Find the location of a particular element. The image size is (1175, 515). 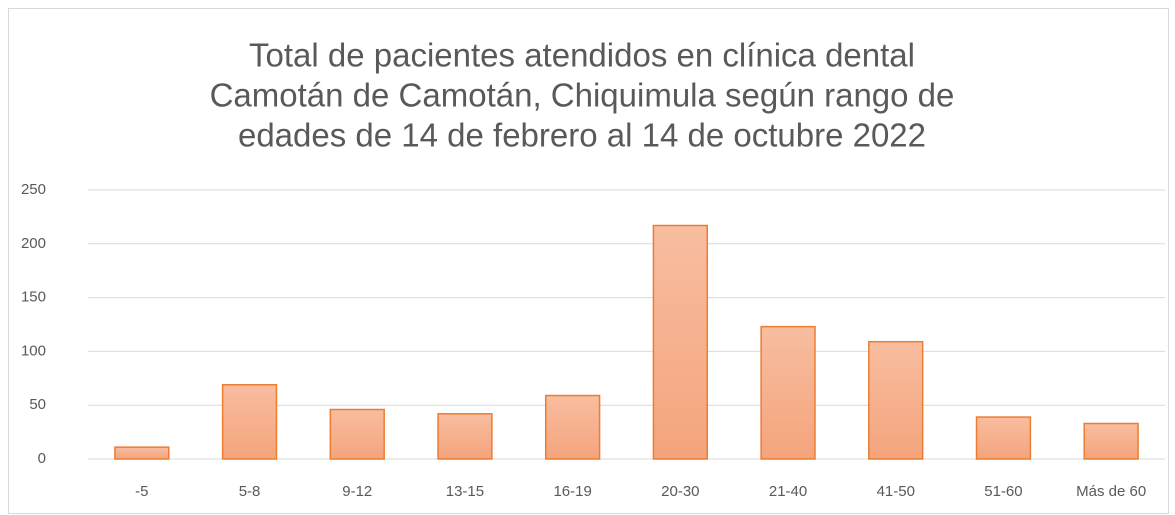

x-tick-label: 21-40 is located at coordinates (788, 491).